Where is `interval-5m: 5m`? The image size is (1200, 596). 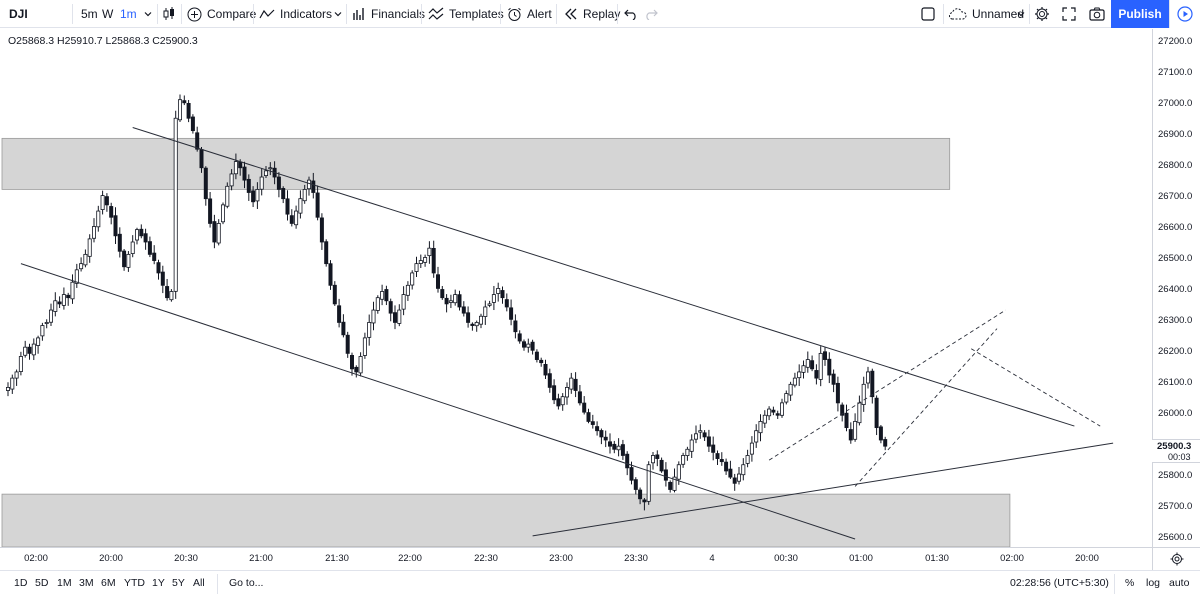 interval-5m: 5m is located at coordinates (89, 14).